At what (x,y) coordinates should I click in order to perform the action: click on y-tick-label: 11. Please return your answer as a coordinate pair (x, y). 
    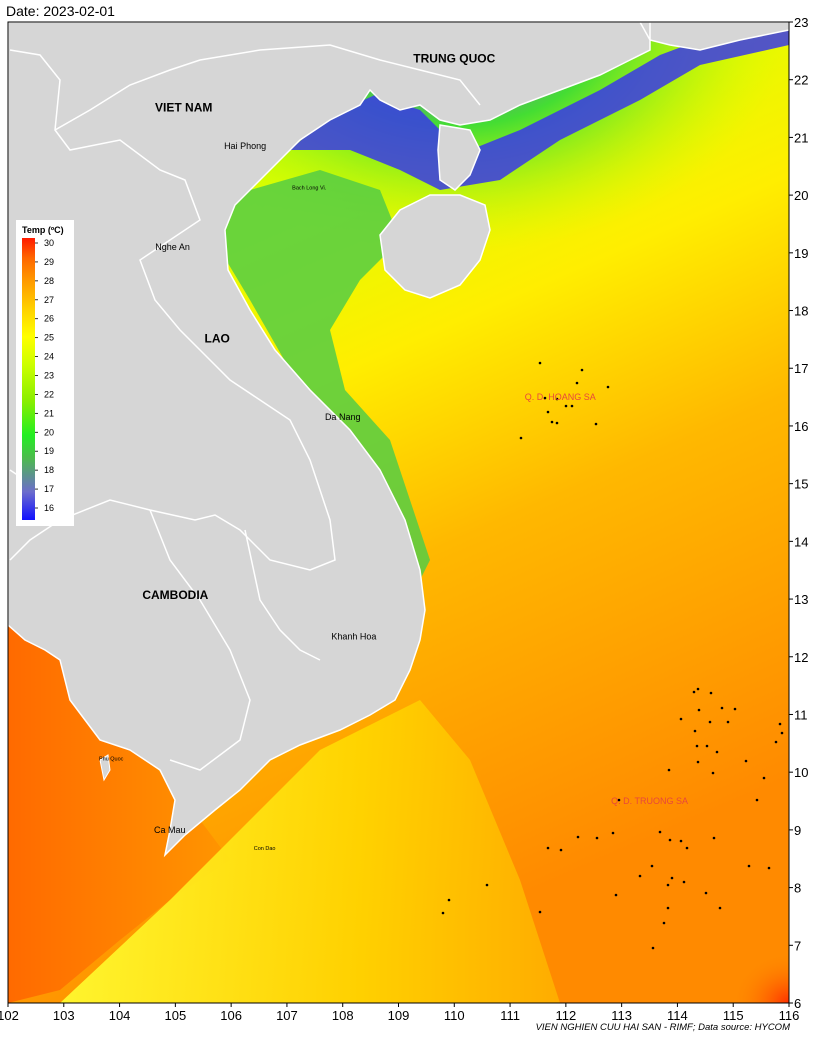
    Looking at the image, I should click on (801, 714).